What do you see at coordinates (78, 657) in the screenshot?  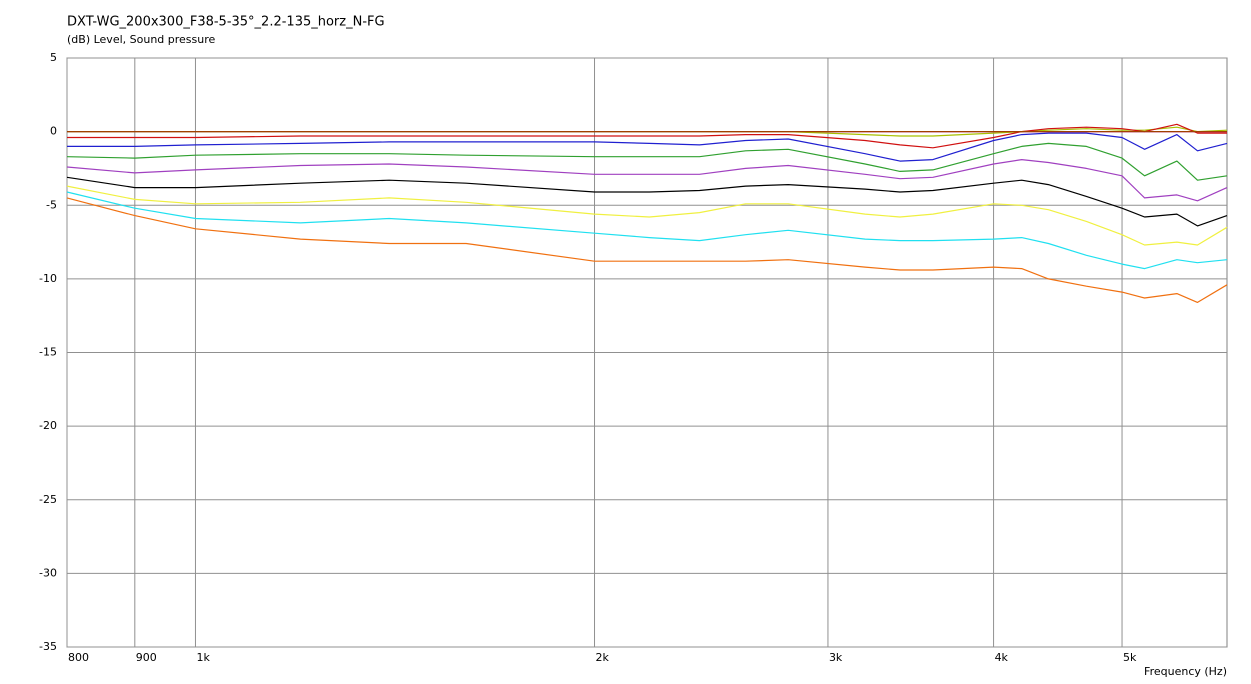 I see `x-tick-label: 800` at bounding box center [78, 657].